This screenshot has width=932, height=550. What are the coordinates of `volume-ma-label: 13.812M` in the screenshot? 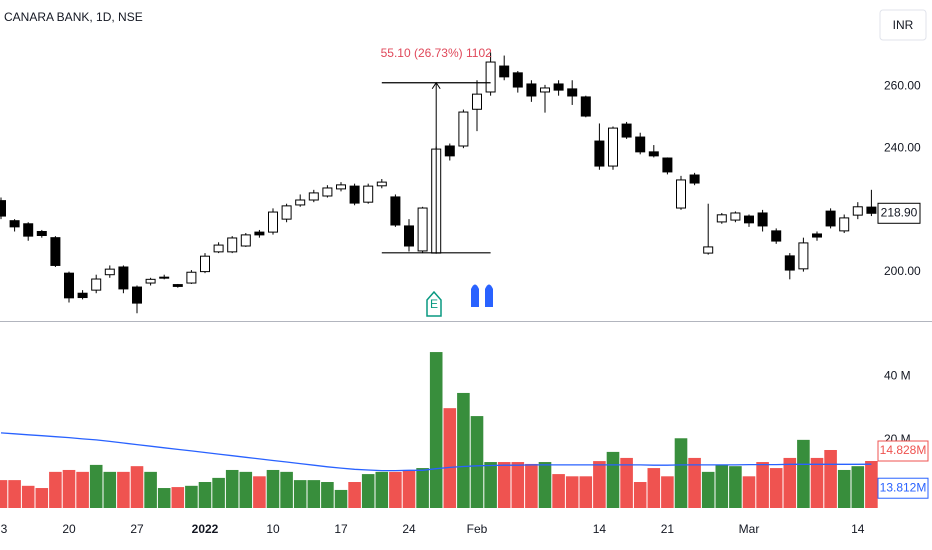 It's located at (903, 487).